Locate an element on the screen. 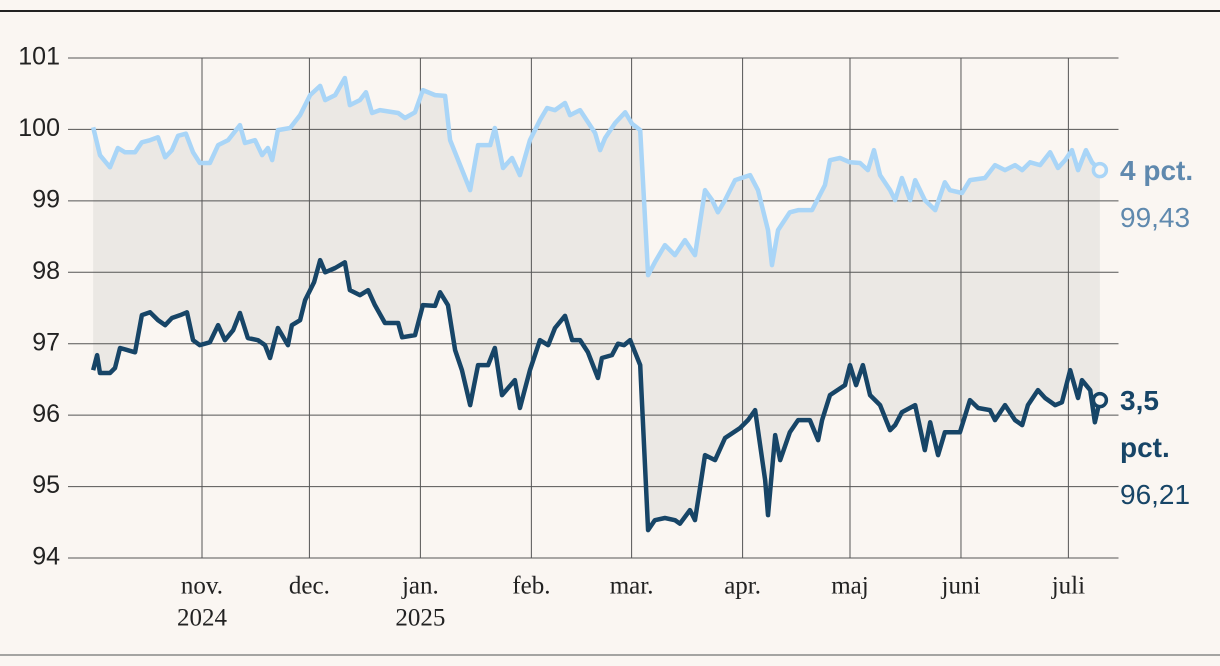 This screenshot has height=666, width=1220. x-tick-label: maj is located at coordinates (850, 586).